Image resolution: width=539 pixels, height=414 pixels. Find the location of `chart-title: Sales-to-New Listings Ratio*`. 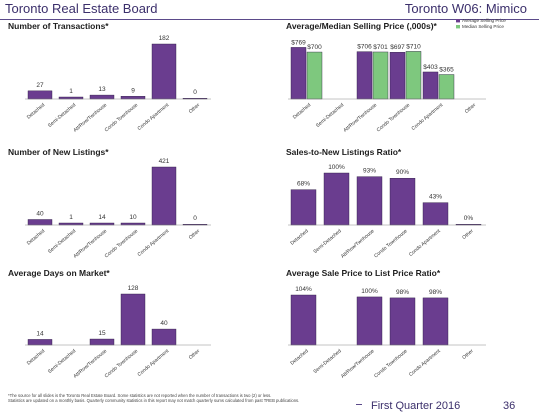

chart-title: Sales-to-New Listings Ratio* is located at coordinates (344, 152).